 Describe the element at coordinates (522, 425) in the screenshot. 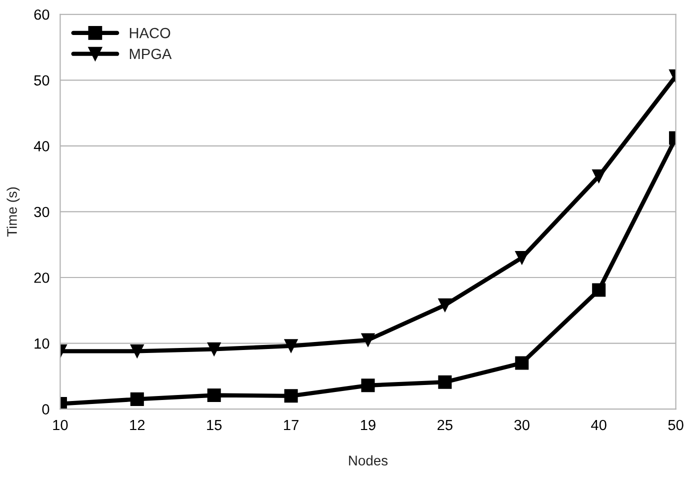

I see `x-tick-label: 30` at that location.